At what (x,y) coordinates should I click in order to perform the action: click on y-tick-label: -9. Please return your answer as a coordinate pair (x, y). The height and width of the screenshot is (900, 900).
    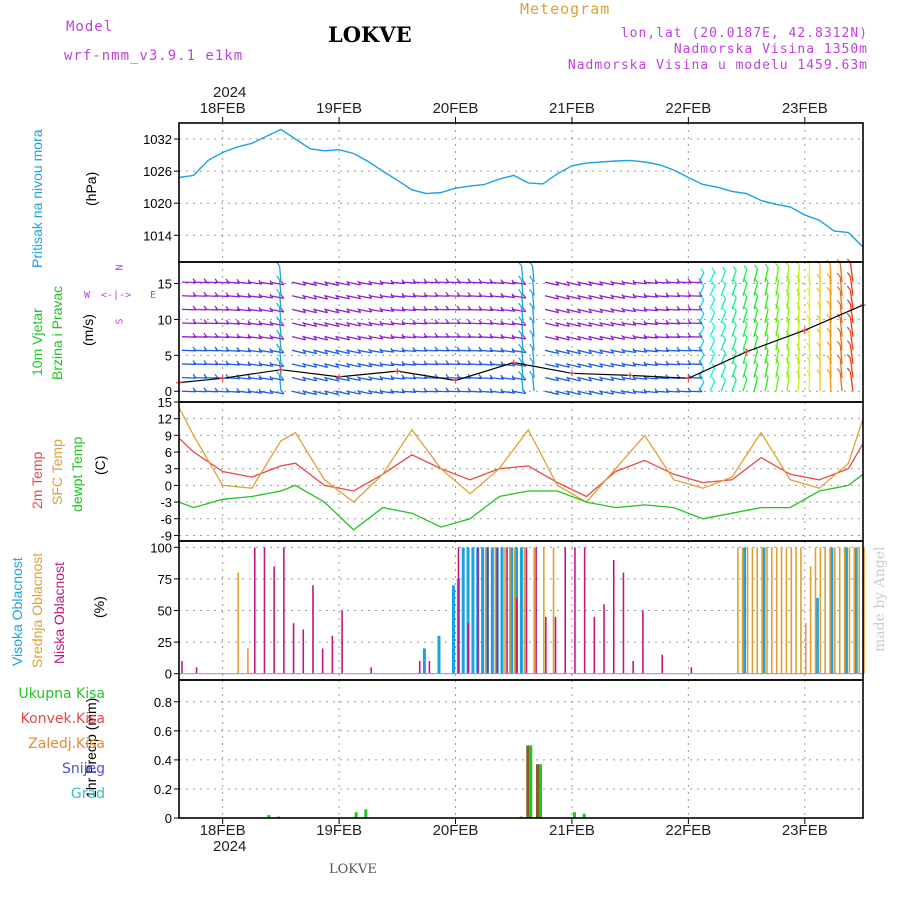
    Looking at the image, I should click on (166, 535).